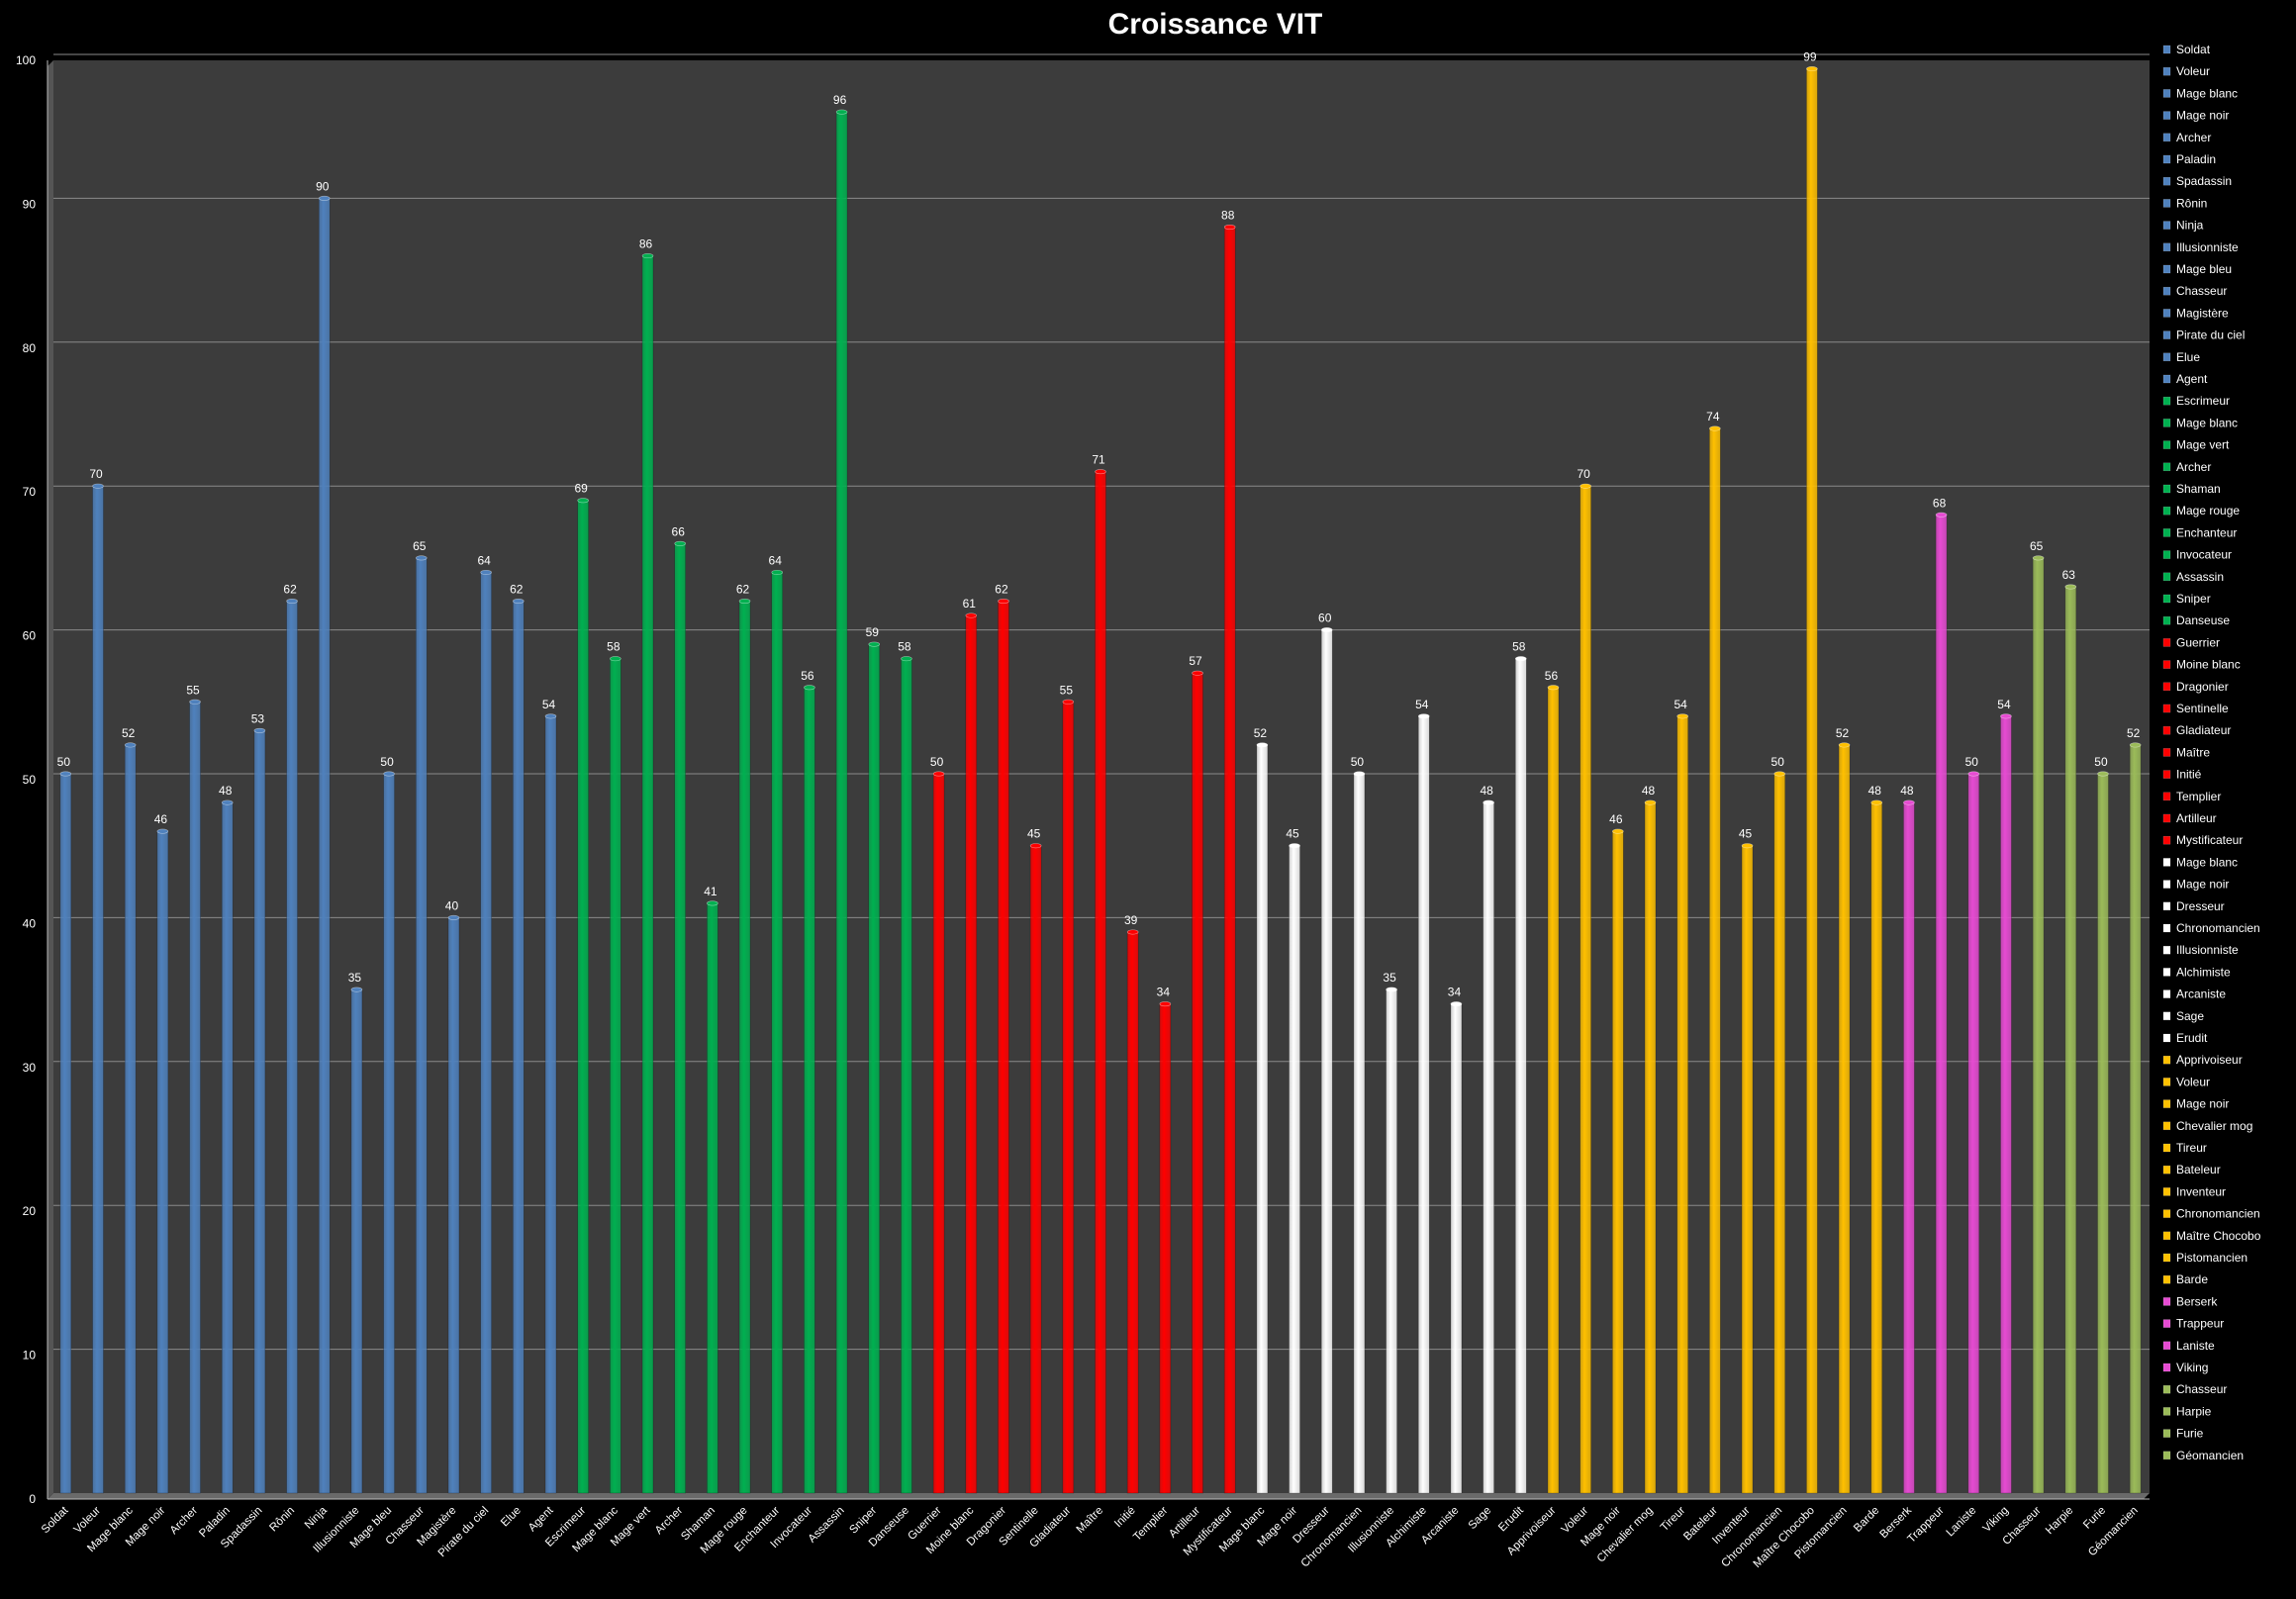  What do you see at coordinates (2212, 1258) in the screenshot?
I see `legend-label: Pistomancien` at bounding box center [2212, 1258].